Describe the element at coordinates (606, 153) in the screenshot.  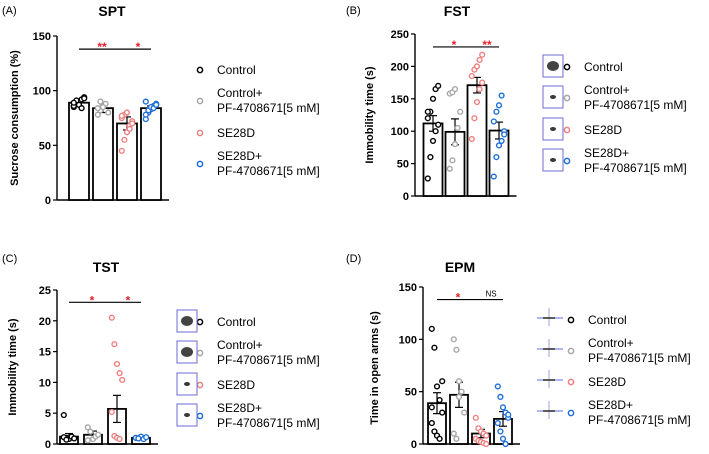
I see `legend-label: SE28D+` at that location.